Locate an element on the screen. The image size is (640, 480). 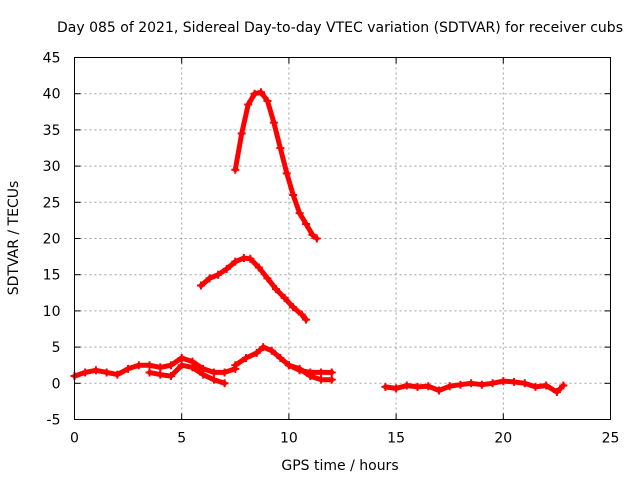
x-tick-label: 15 is located at coordinates (396, 439).